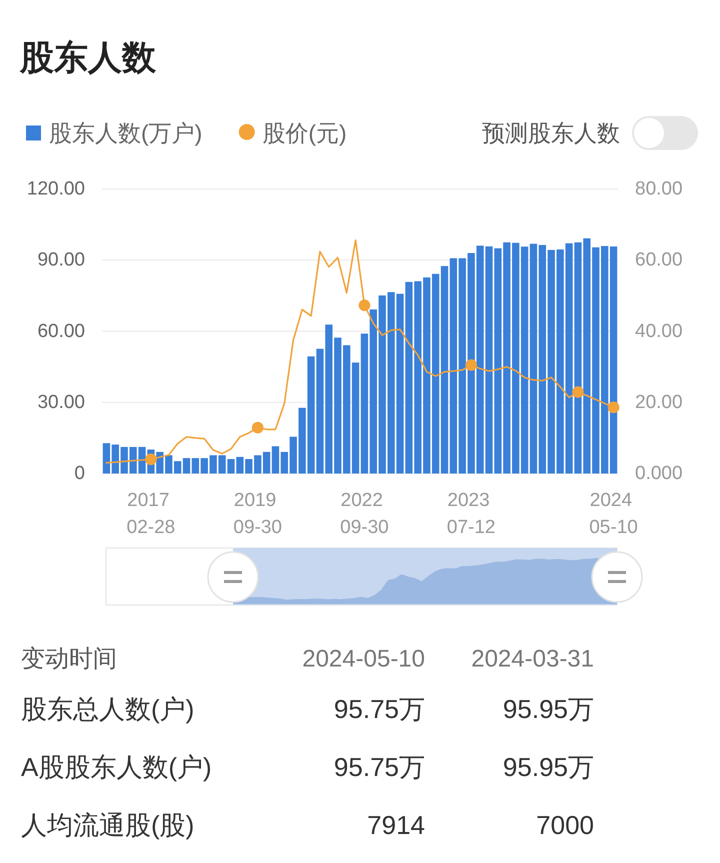 Image resolution: width=720 pixels, height=863 pixels. What do you see at coordinates (364, 514) in the screenshot?
I see `x-tick-label: 2022 09-30` at bounding box center [364, 514].